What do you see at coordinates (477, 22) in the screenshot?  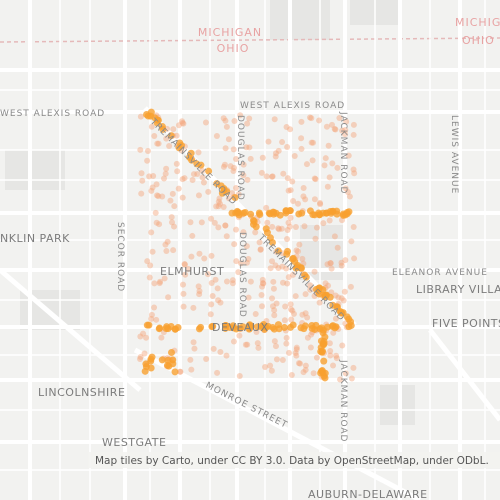 I see `state-label: MICHIGAN` at bounding box center [477, 22].